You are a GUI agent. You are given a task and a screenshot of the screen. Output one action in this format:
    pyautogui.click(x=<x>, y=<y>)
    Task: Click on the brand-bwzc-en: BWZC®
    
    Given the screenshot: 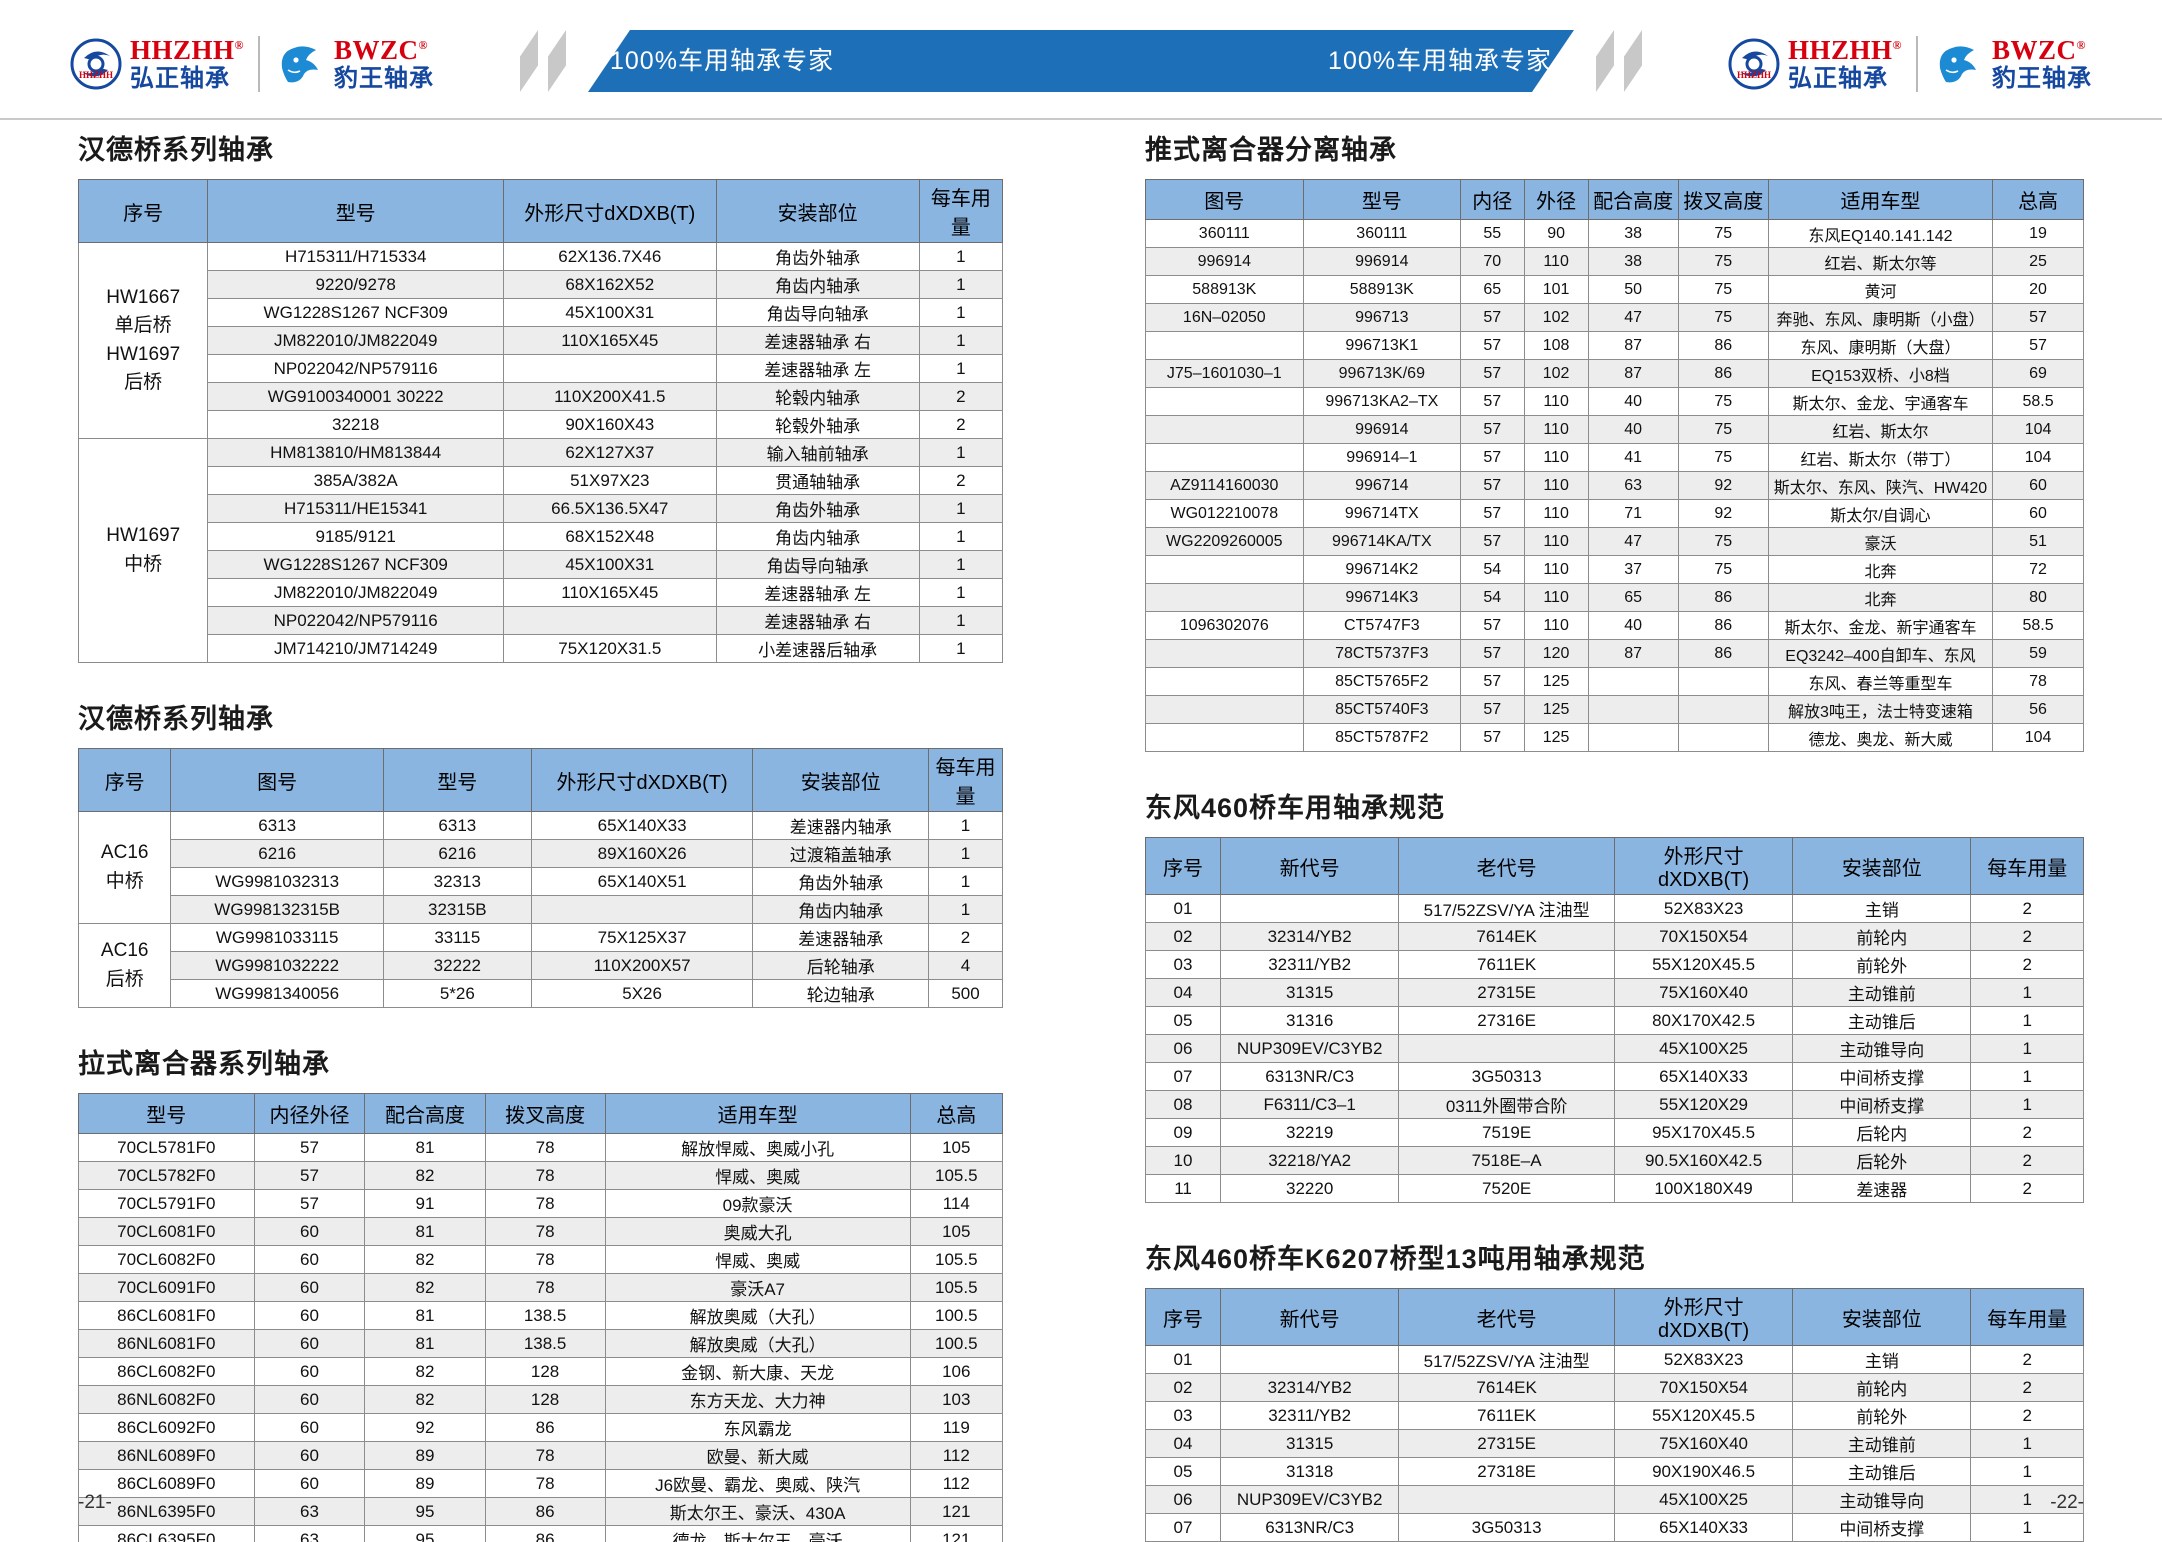 What is the action you would take?
    pyautogui.click(x=380, y=50)
    